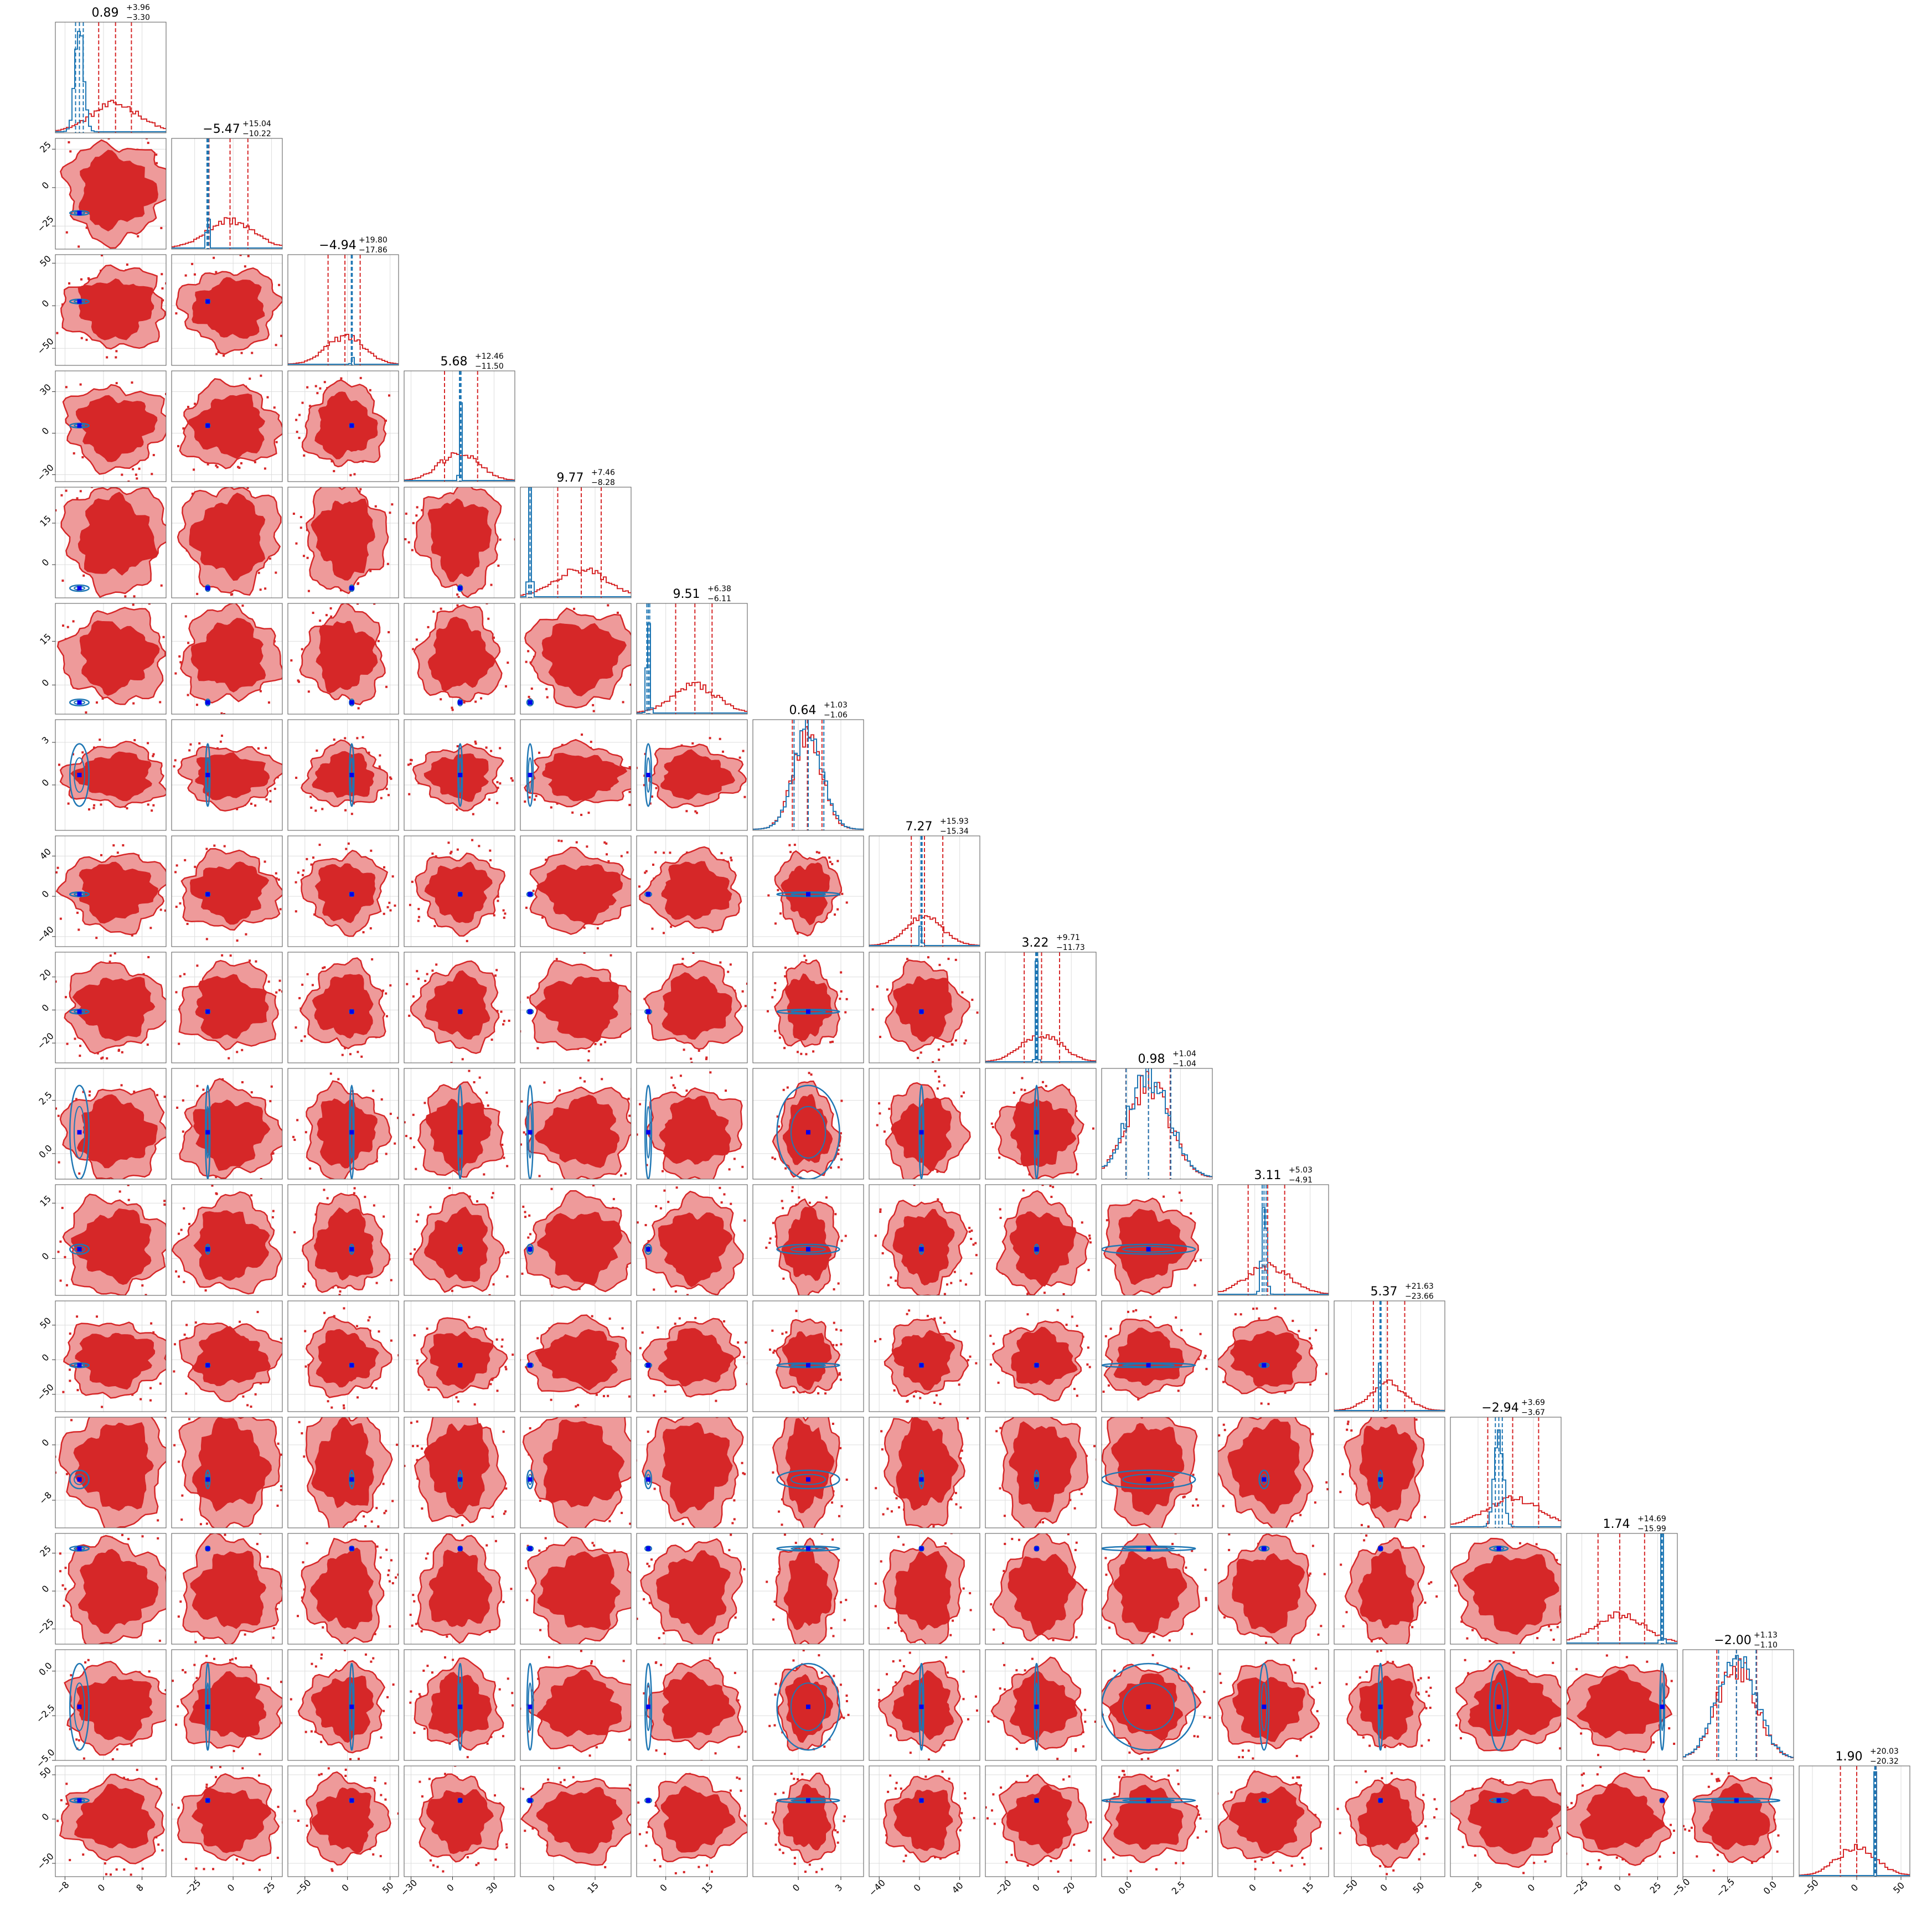  I want to click on y-tick-label: 20, so click(45, 975).